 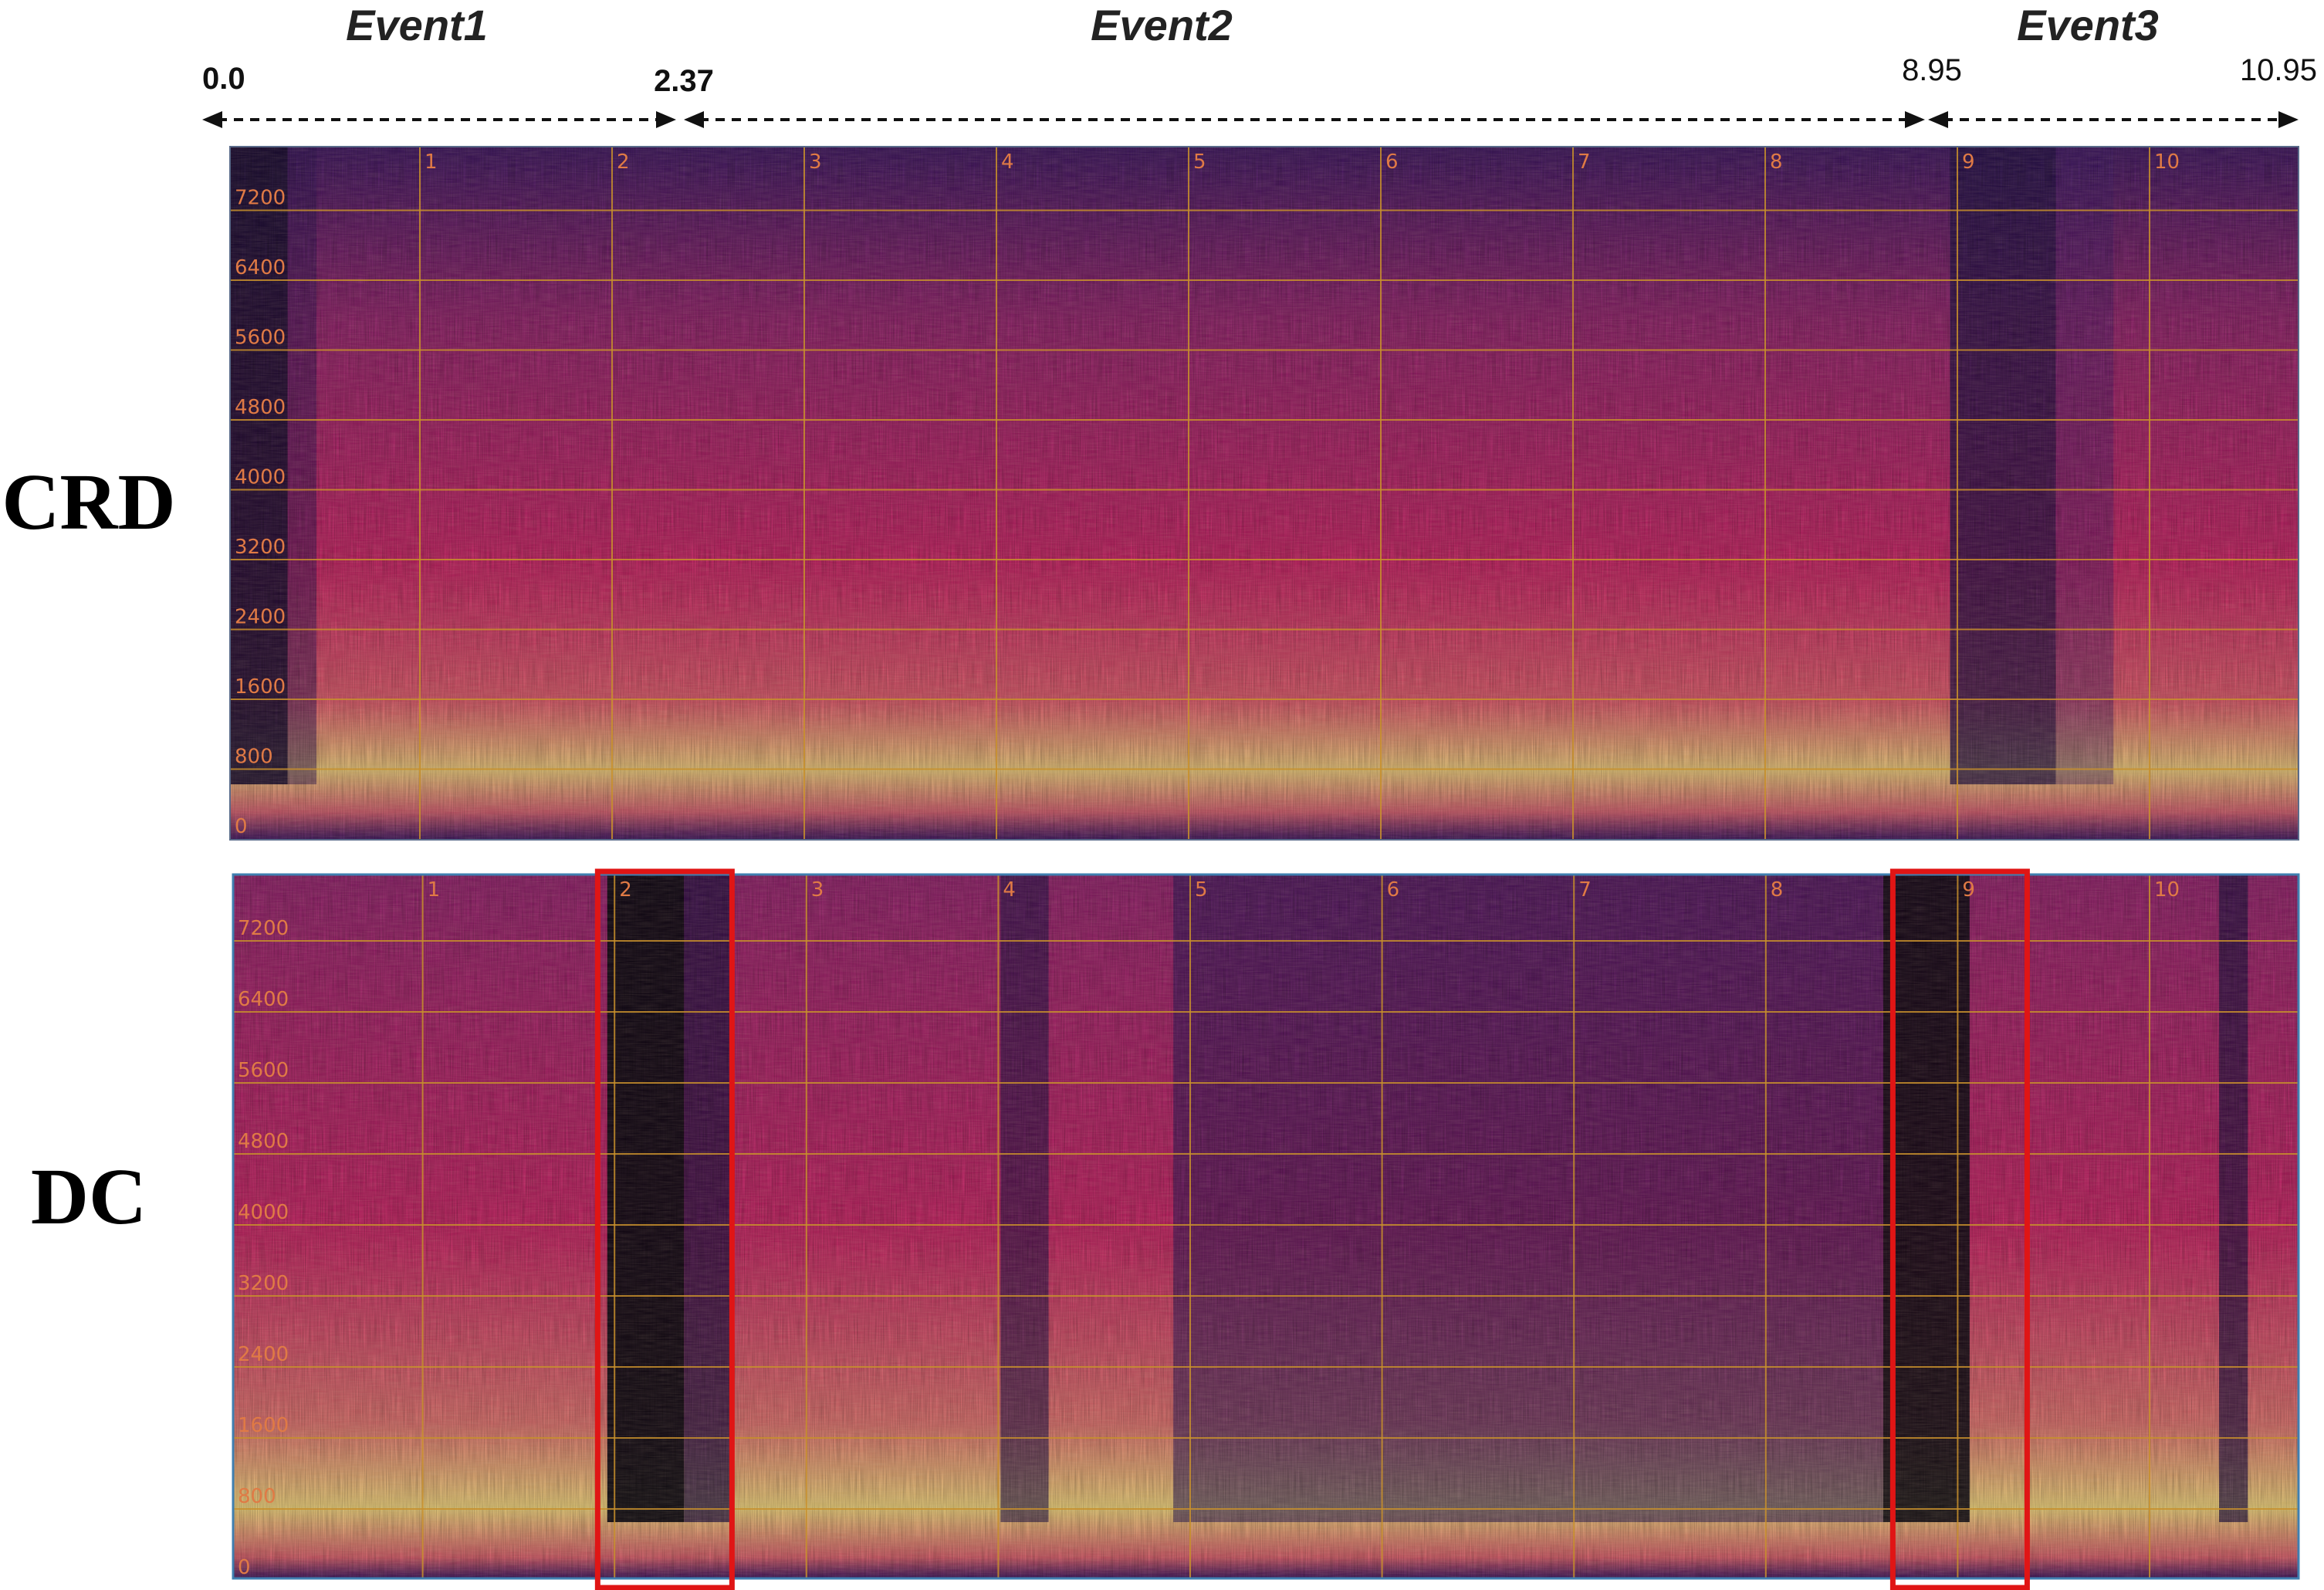 What do you see at coordinates (432, 162) in the screenshot?
I see `crd-time-tick-label: 1` at bounding box center [432, 162].